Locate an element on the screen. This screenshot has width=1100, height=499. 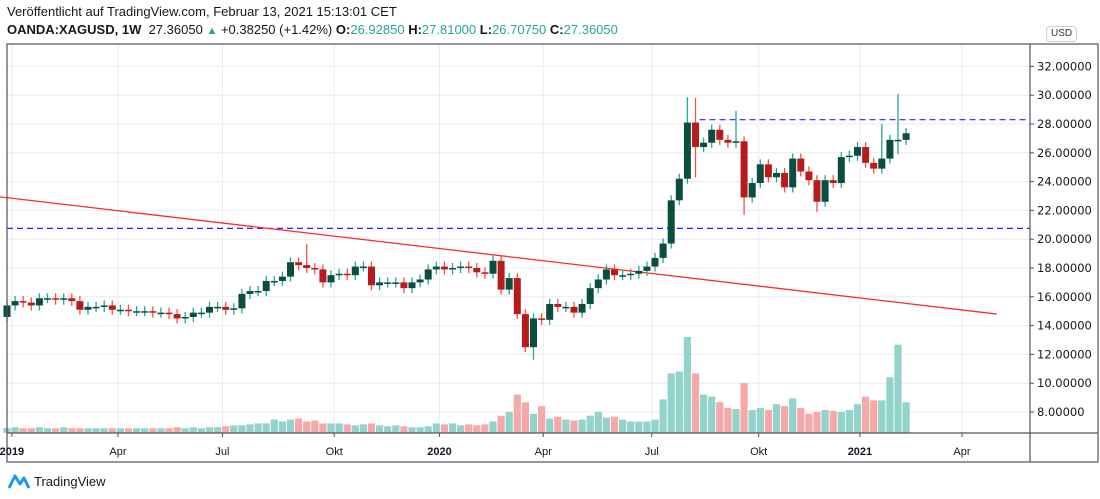
open-label: O: is located at coordinates (343, 29).